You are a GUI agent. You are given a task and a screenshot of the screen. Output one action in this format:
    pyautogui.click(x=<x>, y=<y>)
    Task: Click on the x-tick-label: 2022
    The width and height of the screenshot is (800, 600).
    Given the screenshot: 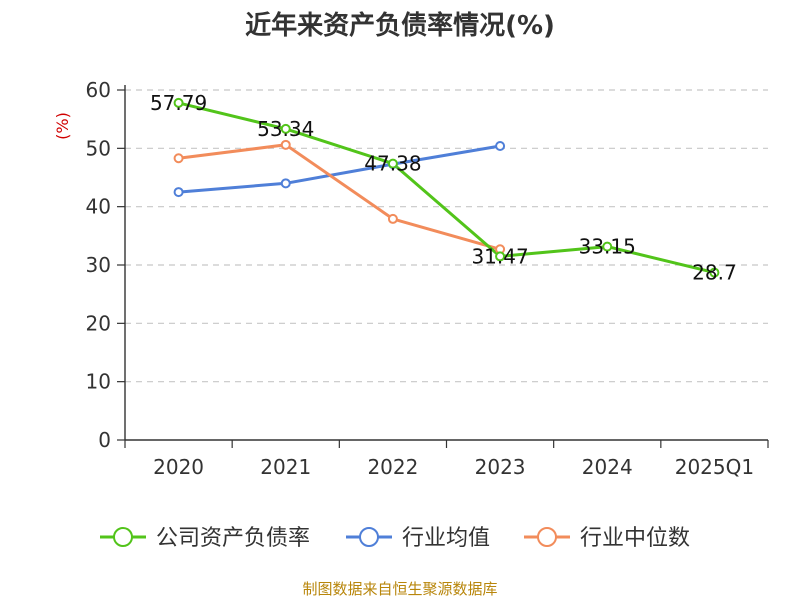 What is the action you would take?
    pyautogui.click(x=392, y=467)
    